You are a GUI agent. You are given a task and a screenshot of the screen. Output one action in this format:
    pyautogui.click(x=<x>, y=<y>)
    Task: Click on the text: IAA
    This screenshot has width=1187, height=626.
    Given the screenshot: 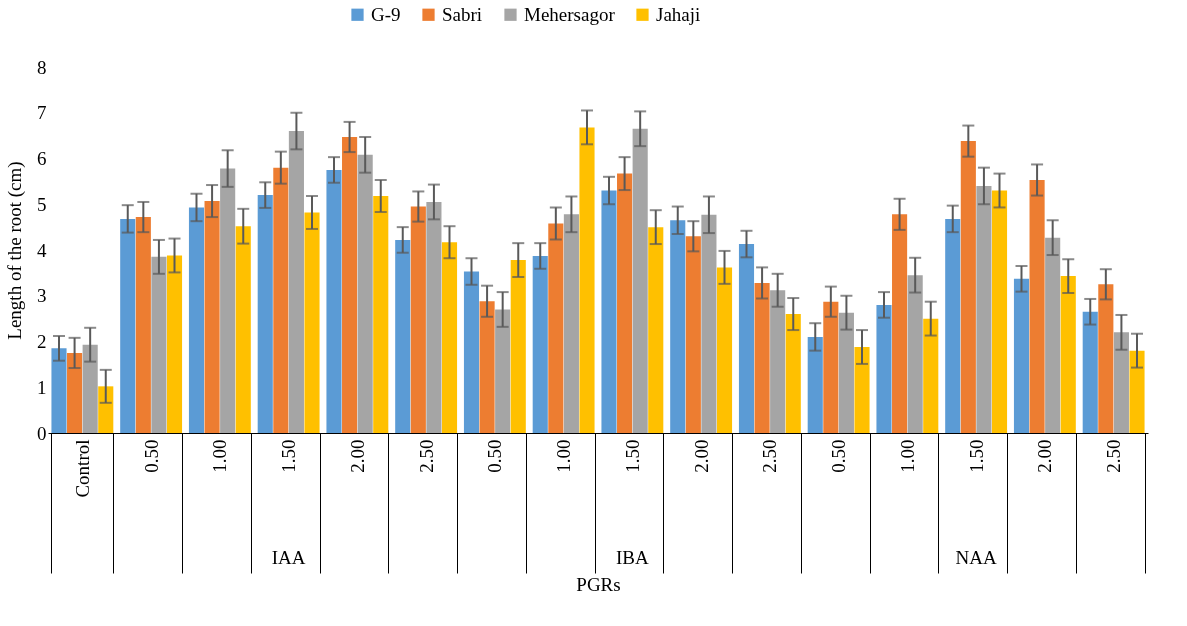 What is the action you would take?
    pyautogui.click(x=288, y=557)
    